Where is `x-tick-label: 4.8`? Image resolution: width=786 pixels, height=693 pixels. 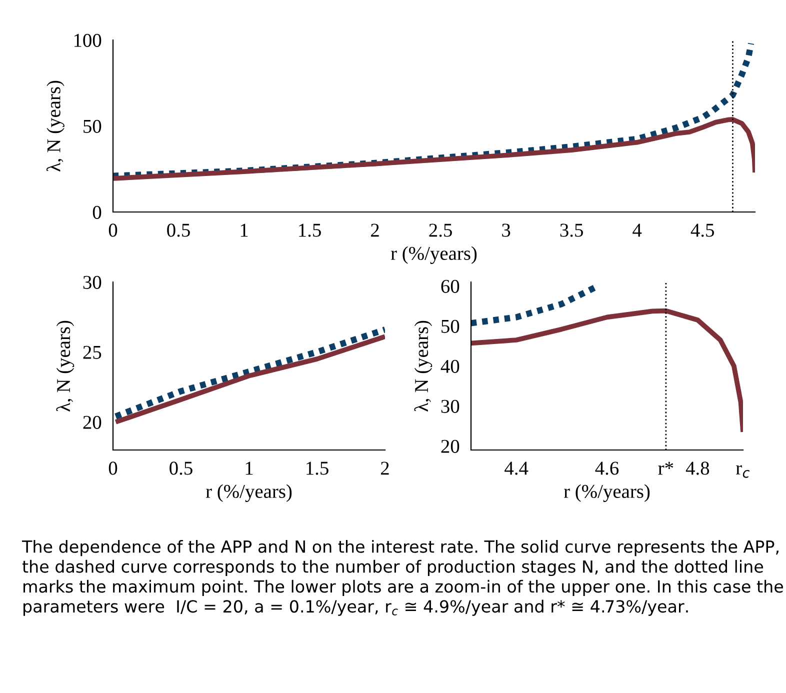 x-tick-label: 4.8 is located at coordinates (698, 468).